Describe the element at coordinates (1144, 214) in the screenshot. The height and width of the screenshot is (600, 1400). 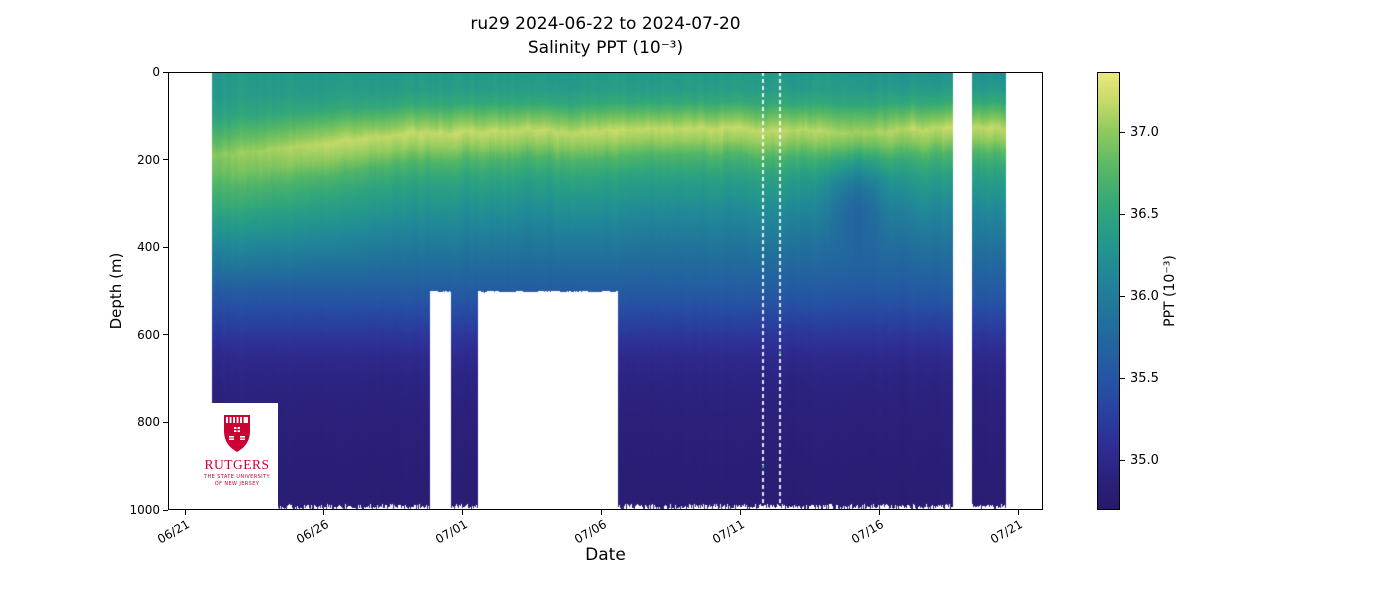
I see `colorbar-tick-label: 36.5` at that location.